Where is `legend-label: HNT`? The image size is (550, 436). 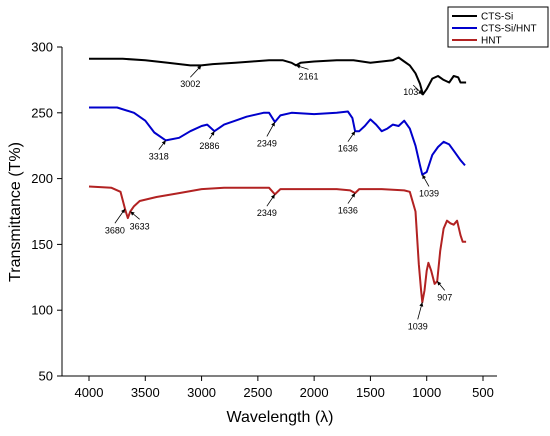 legend-label: HNT is located at coordinates (491, 41).